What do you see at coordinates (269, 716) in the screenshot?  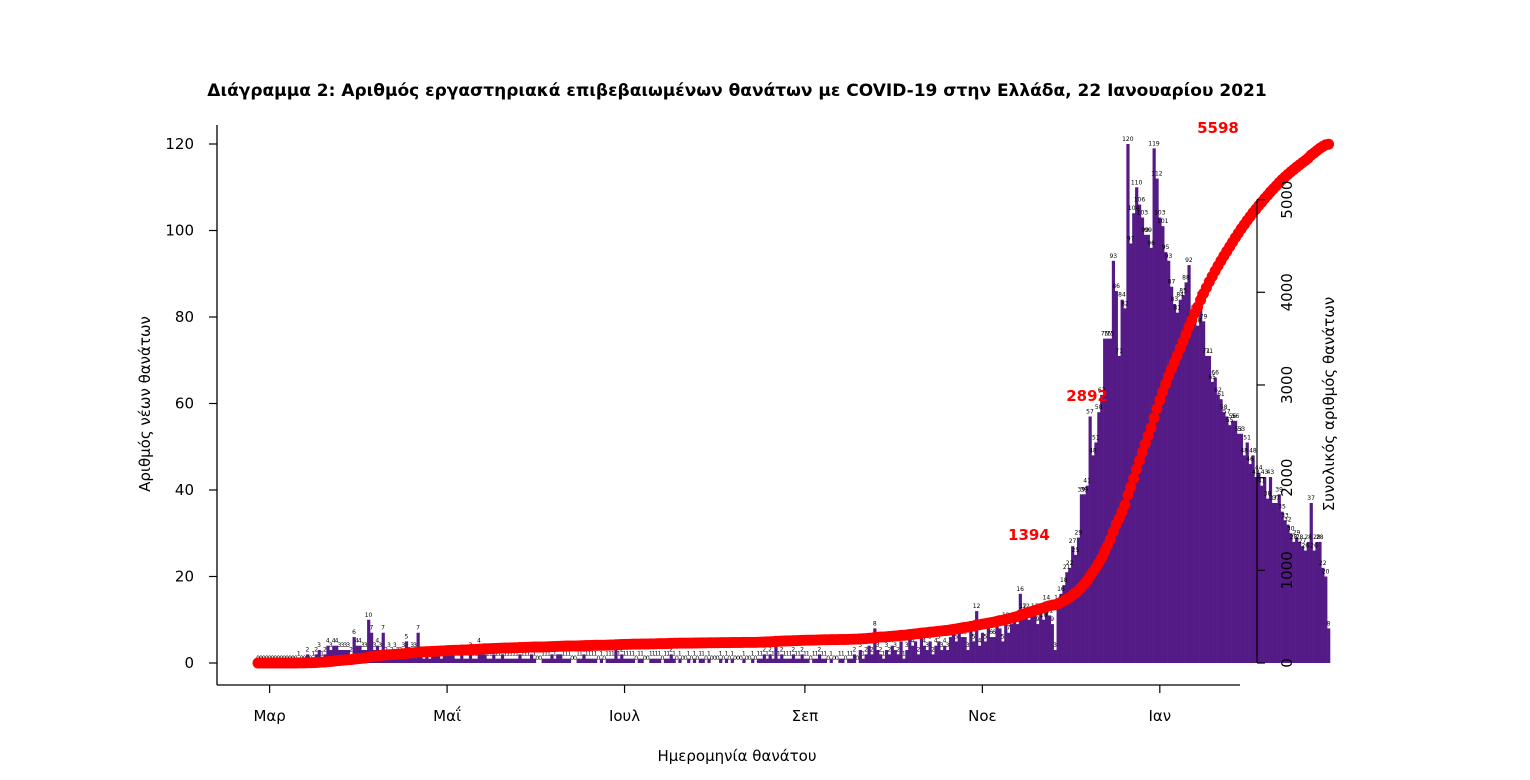 I see `x-tick-label: Μαρ` at bounding box center [269, 716].